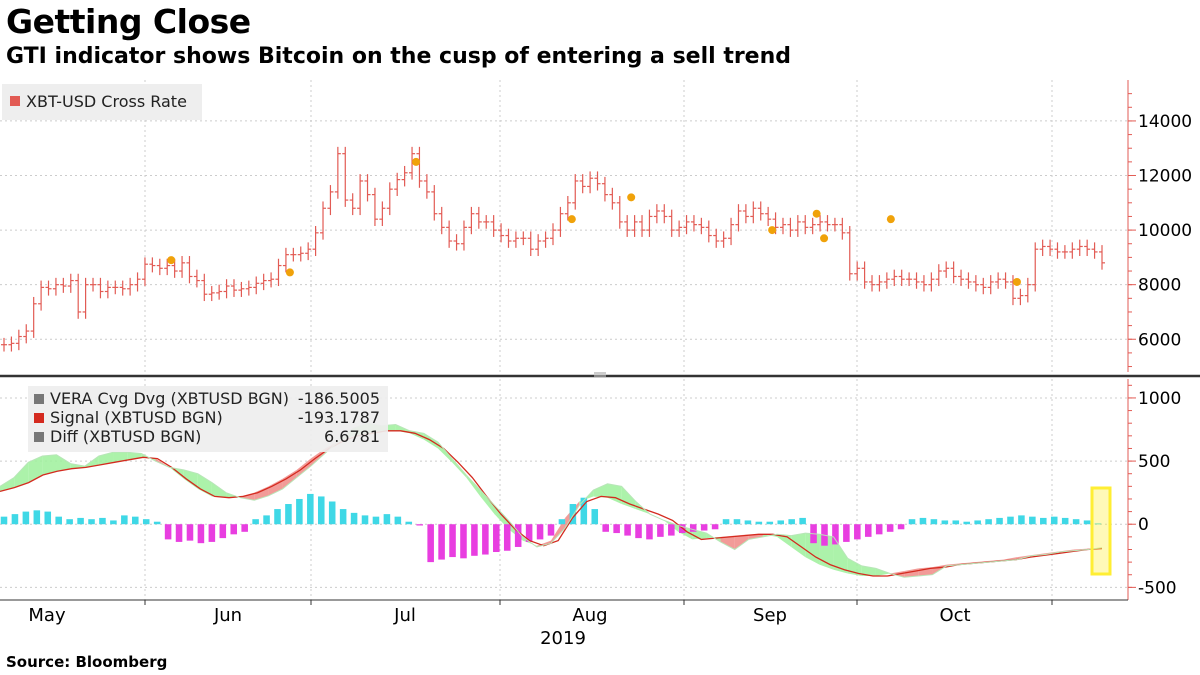 This screenshot has height=675, width=1200. What do you see at coordinates (1101, 531) in the screenshot?
I see `highlight-box` at bounding box center [1101, 531].